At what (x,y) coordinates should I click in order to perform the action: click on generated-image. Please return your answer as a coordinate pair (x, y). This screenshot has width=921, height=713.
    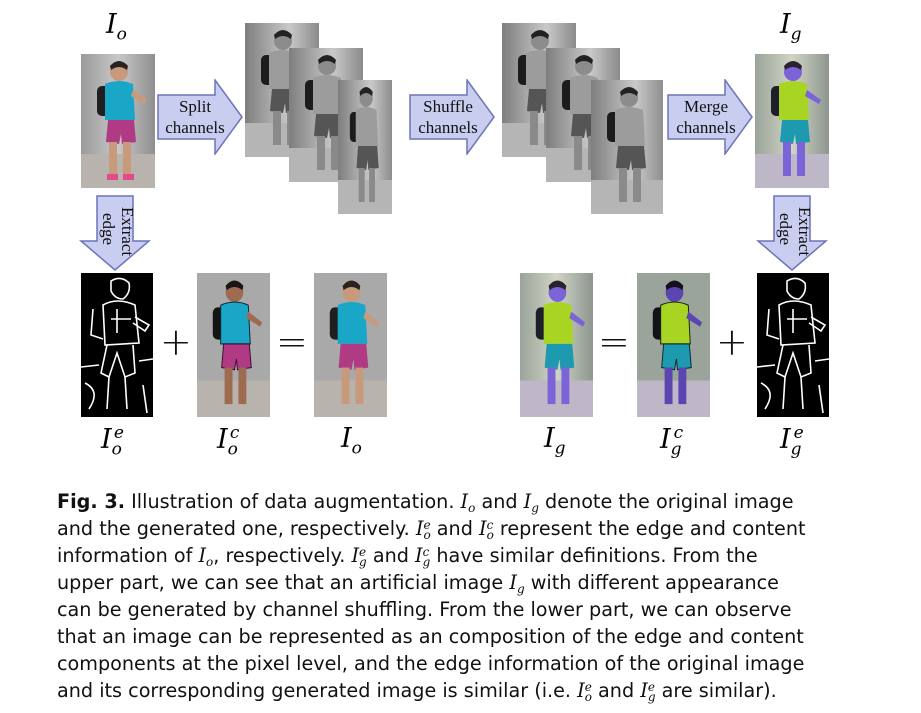
    Looking at the image, I should click on (792, 121).